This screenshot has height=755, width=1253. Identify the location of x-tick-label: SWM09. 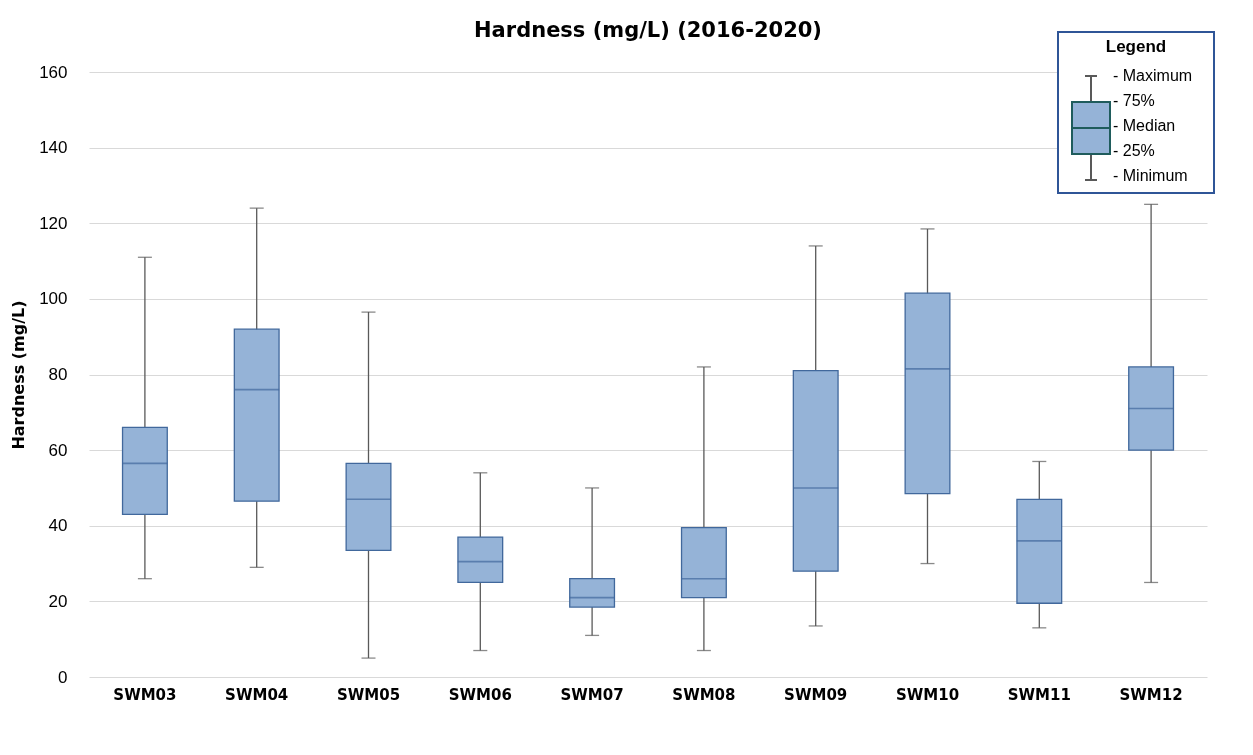
(816, 694).